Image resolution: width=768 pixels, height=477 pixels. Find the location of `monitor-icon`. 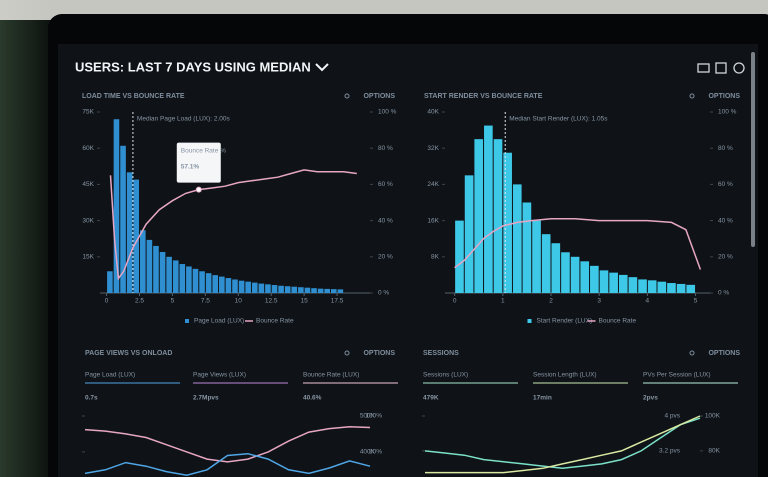

monitor-icon is located at coordinates (703, 68).